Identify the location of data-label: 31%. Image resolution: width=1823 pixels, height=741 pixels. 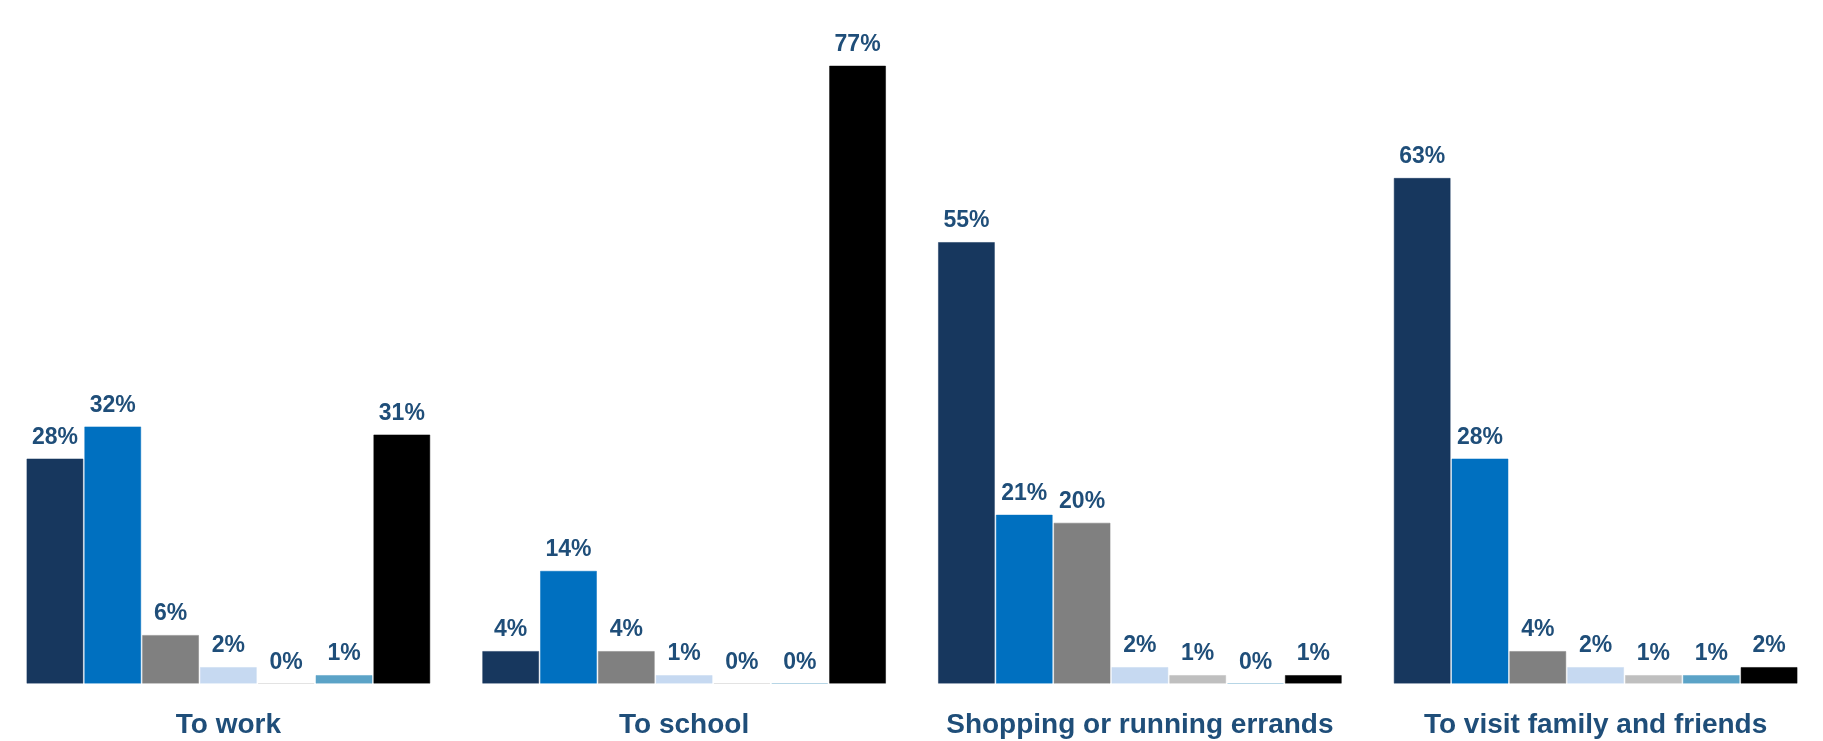
(401, 411).